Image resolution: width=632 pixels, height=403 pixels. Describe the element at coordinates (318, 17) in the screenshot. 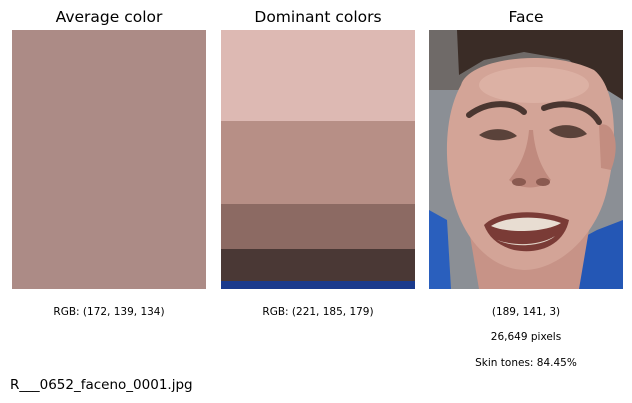

I see `dominant-colors-title: Dominant colors` at that location.